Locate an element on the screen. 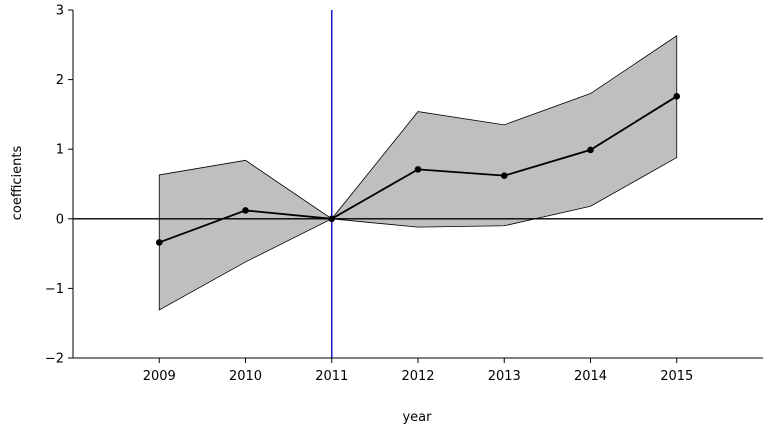  y-tick-label: 2 is located at coordinates (60, 80).